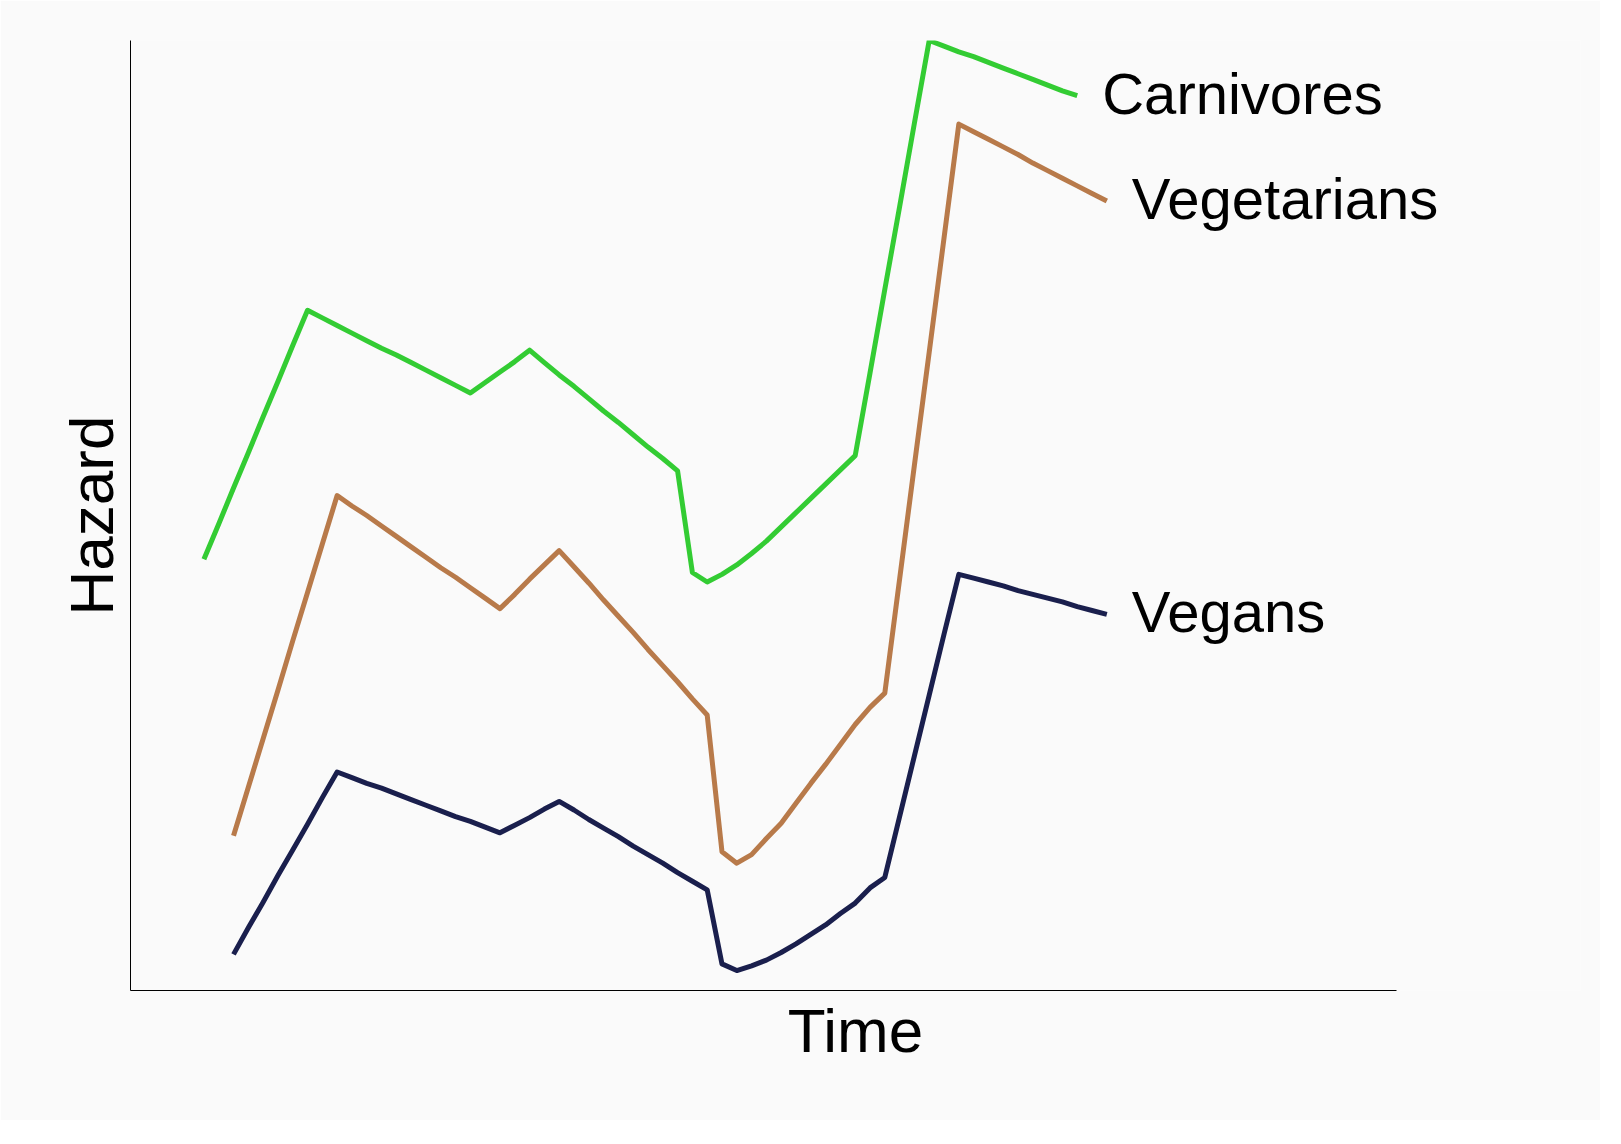 The image size is (1621, 1144). Describe the element at coordinates (1285, 199) in the screenshot. I see `series-label: Vegetarians` at that location.